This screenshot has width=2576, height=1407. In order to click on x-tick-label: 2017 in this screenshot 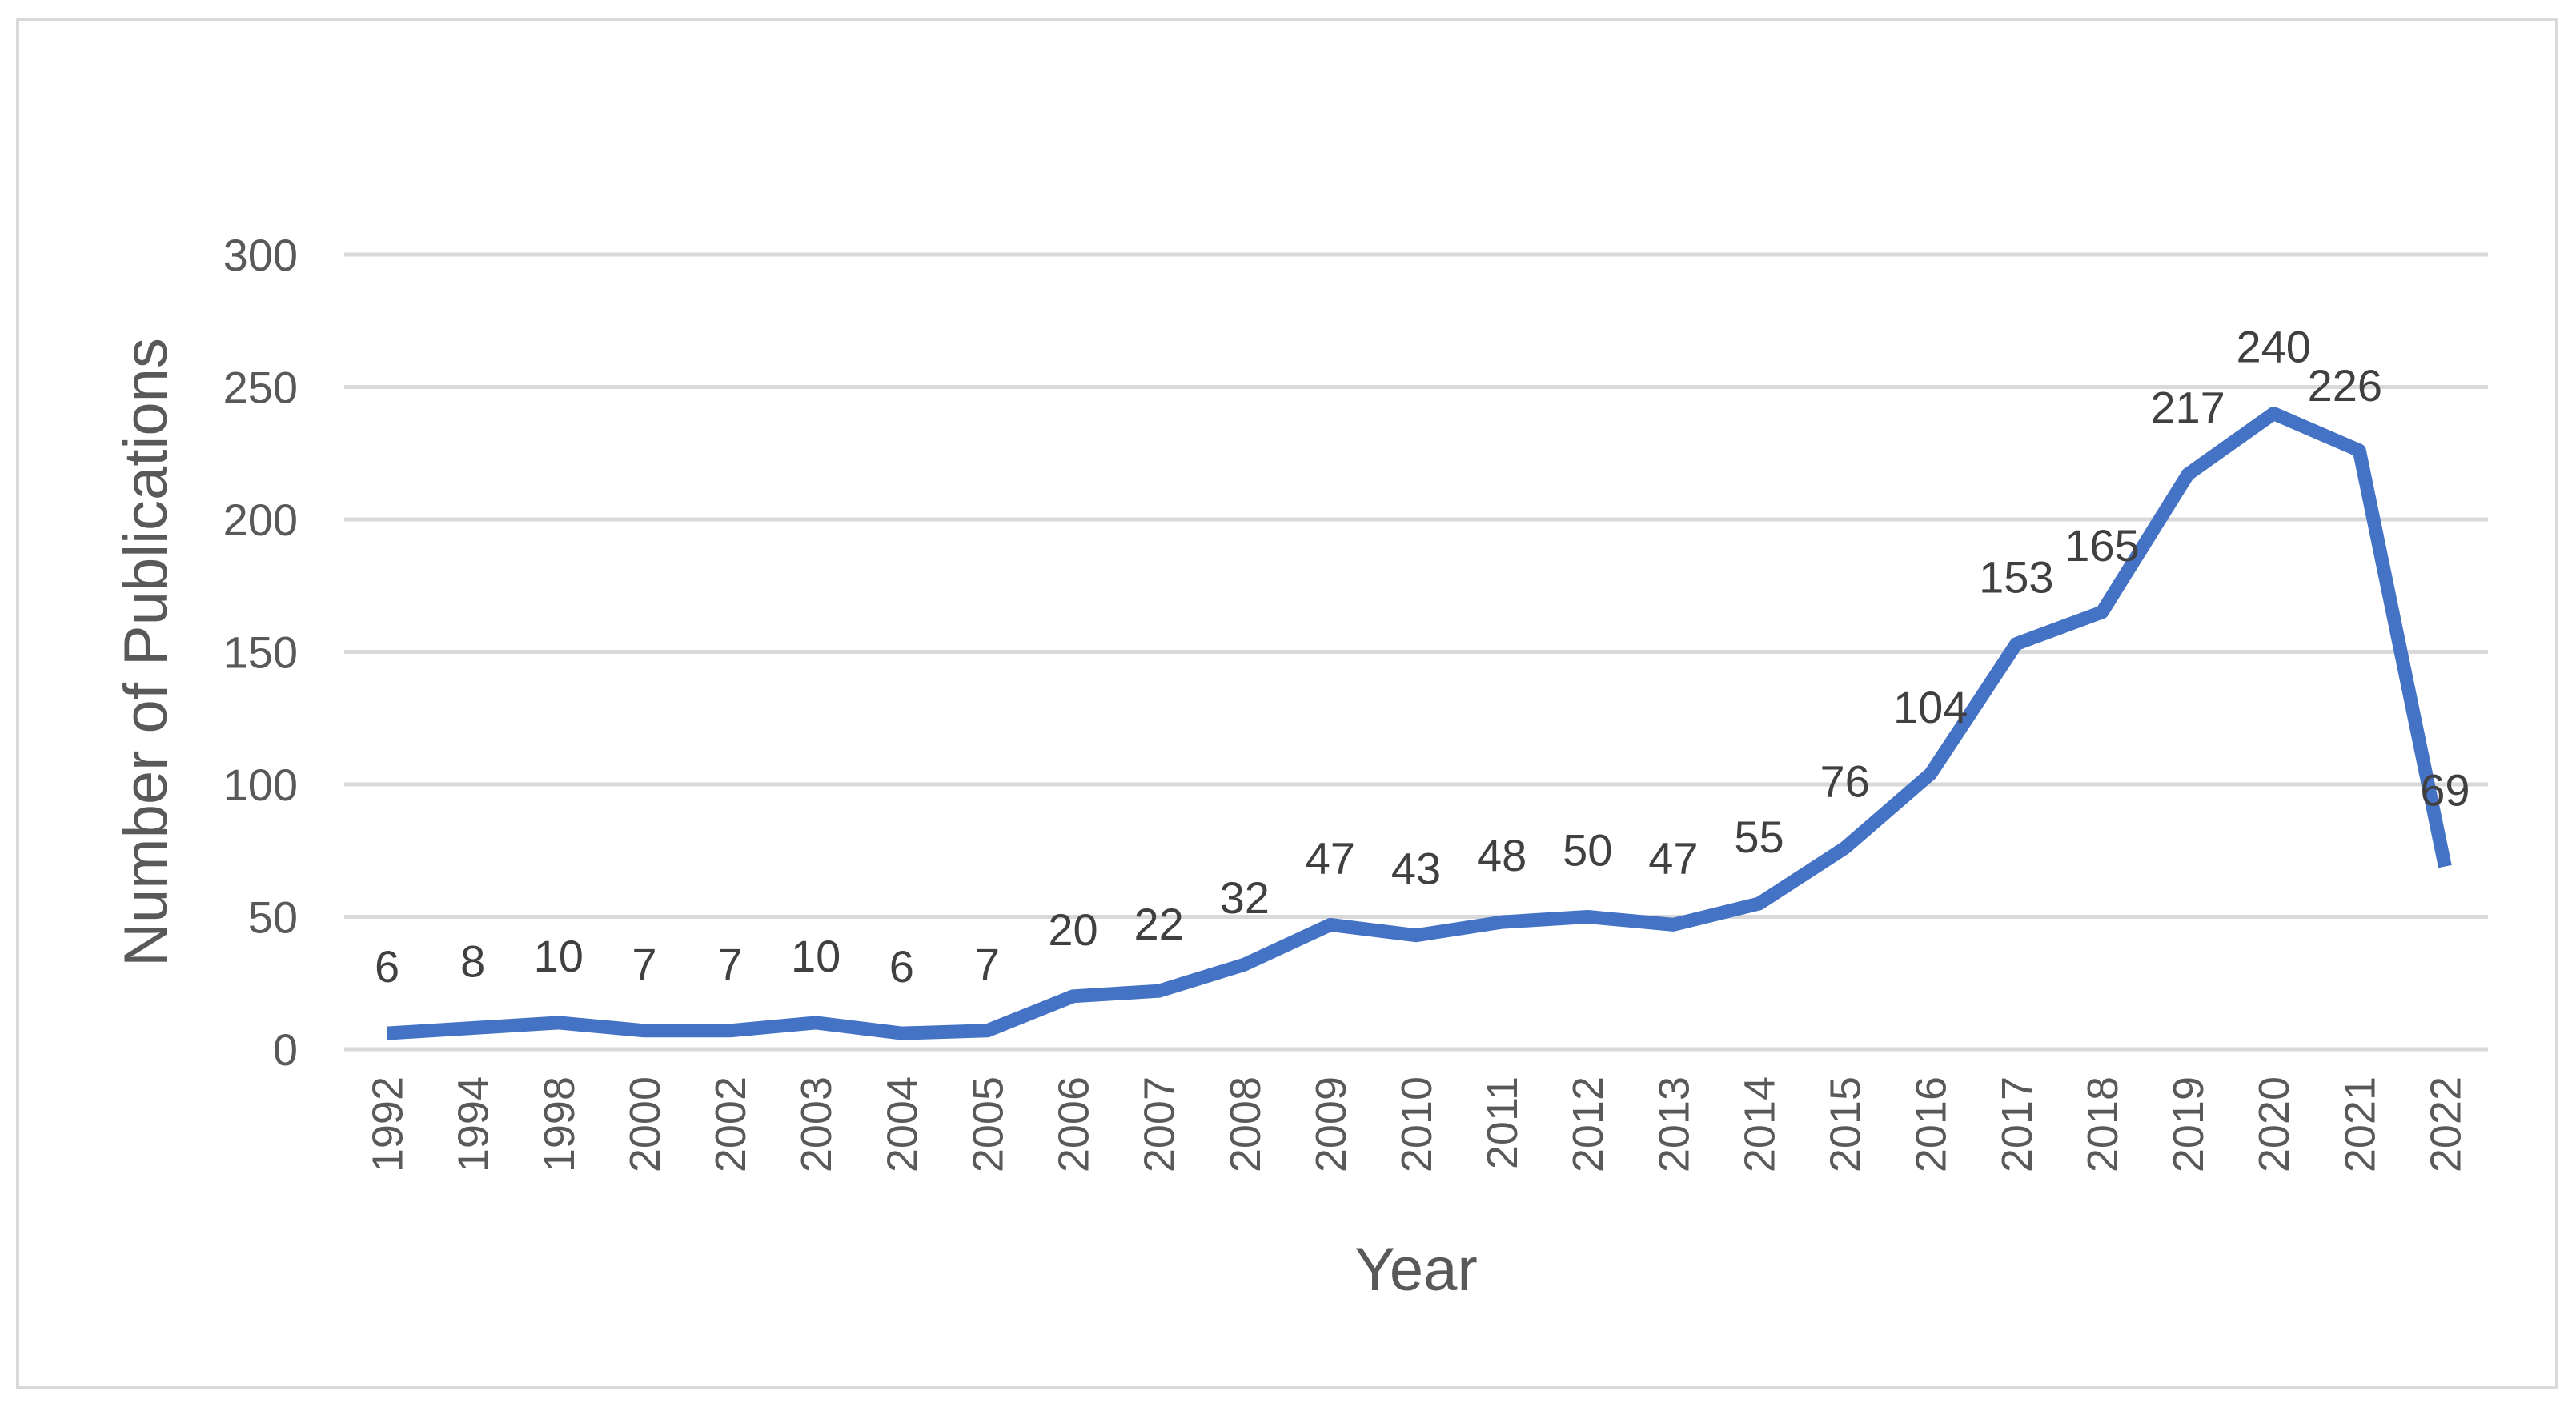, I will do `click(2017, 1124)`.